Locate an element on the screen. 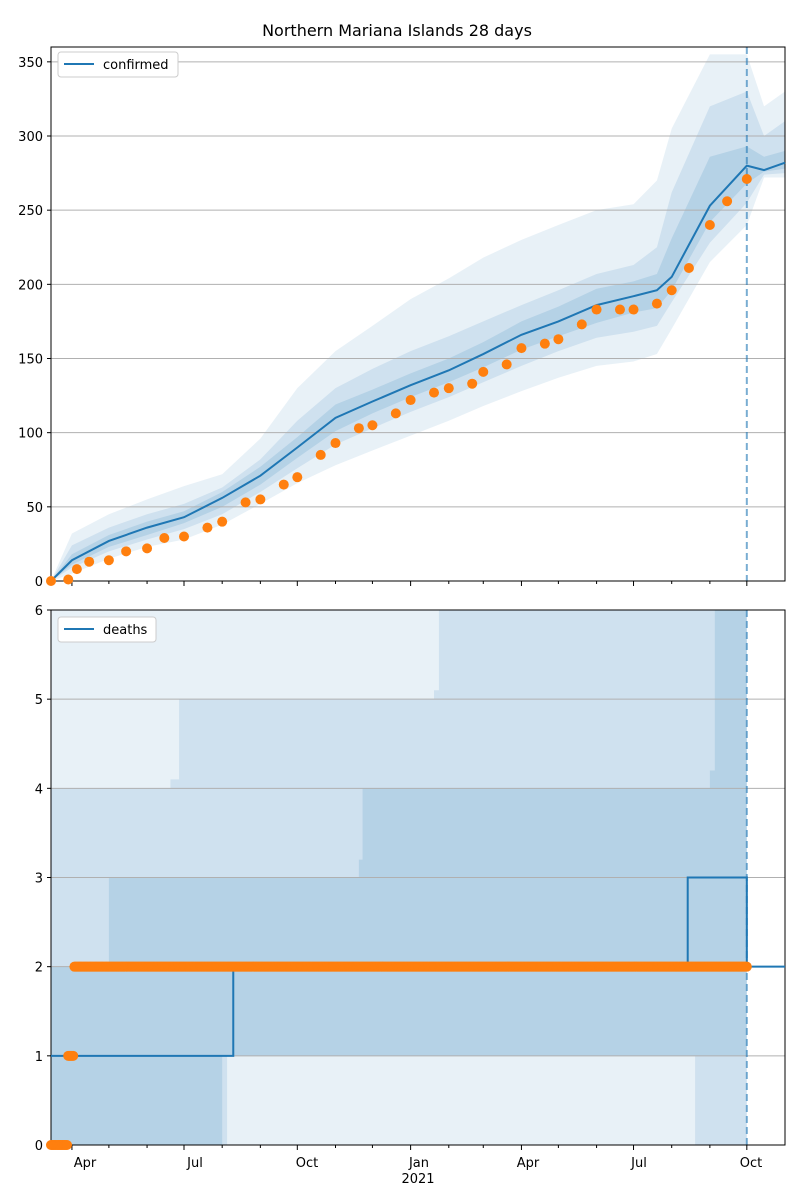  y-tick-label: 5 is located at coordinates (39, 700).